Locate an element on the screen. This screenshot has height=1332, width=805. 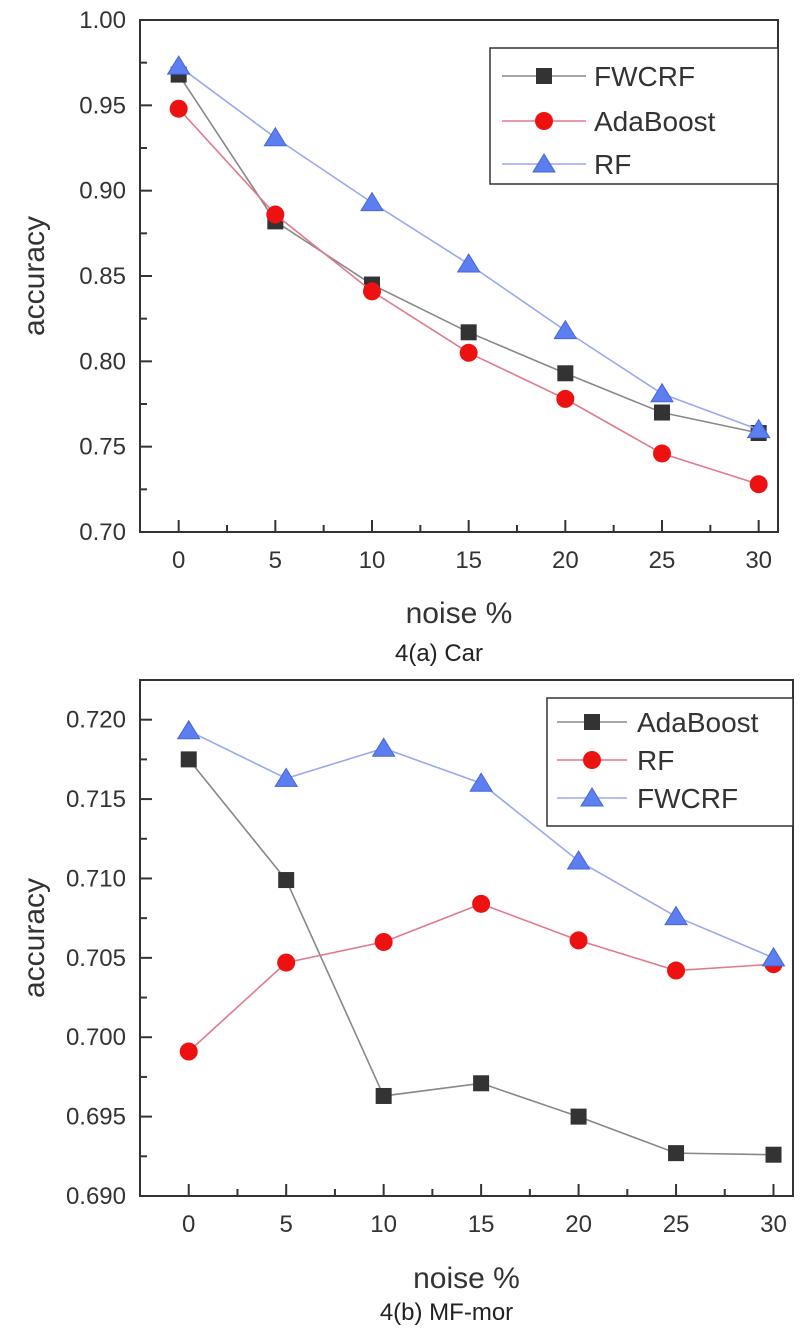
y-tick-label: 0.695 is located at coordinates (96, 1117).